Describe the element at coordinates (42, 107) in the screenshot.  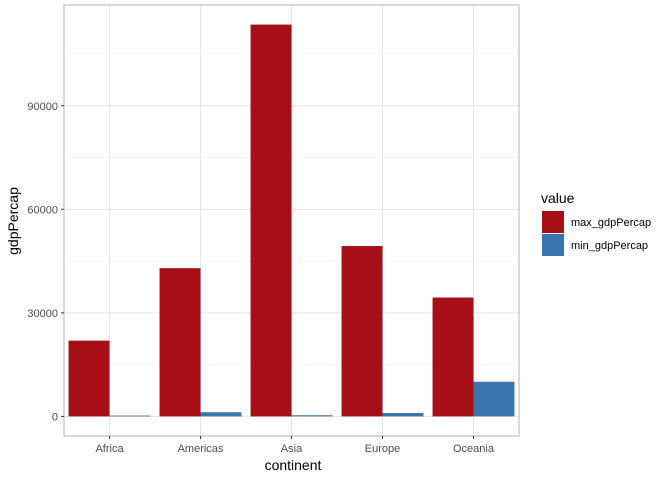
I see `y-tick-label: 90000` at that location.